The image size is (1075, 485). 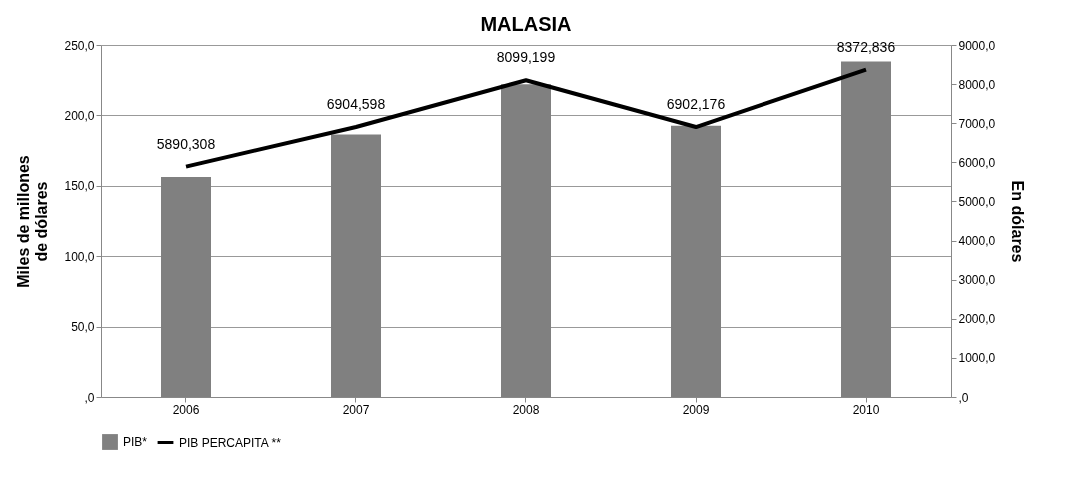 What do you see at coordinates (186, 409) in the screenshot?
I see `x-tick-label: 2006` at bounding box center [186, 409].